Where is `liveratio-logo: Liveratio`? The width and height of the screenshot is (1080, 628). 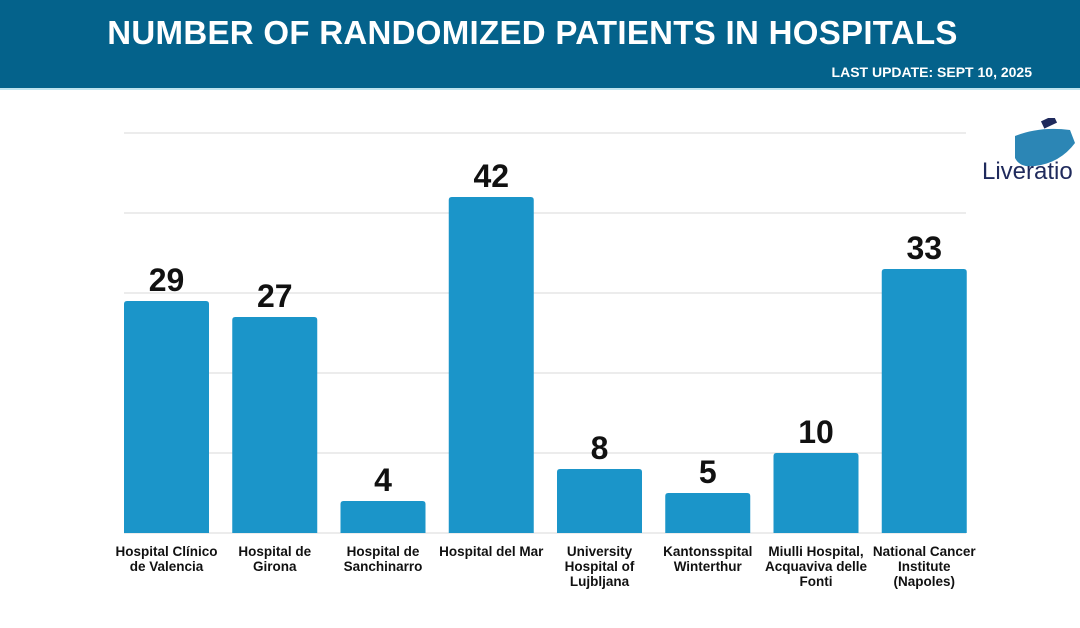 liveratio-logo: Liveratio is located at coordinates (1030, 158).